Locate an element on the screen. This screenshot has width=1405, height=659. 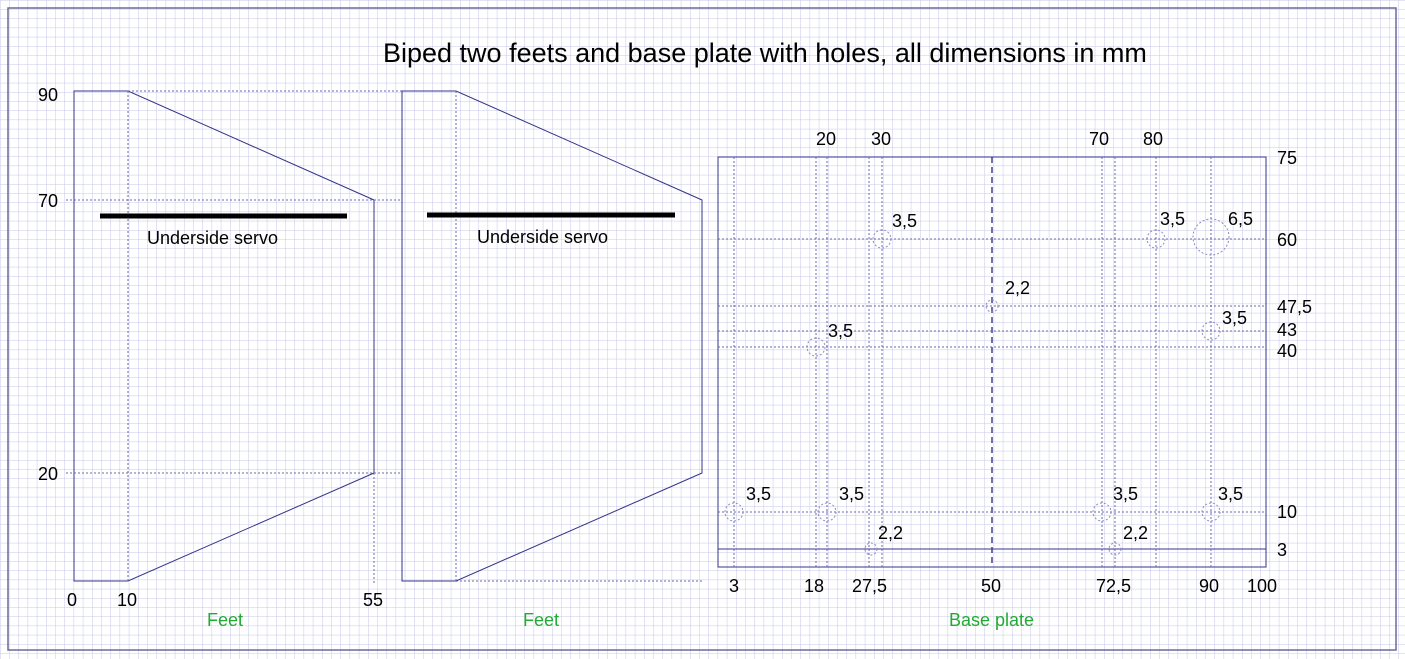
plate-right-label-75: 75 is located at coordinates (1287, 158).